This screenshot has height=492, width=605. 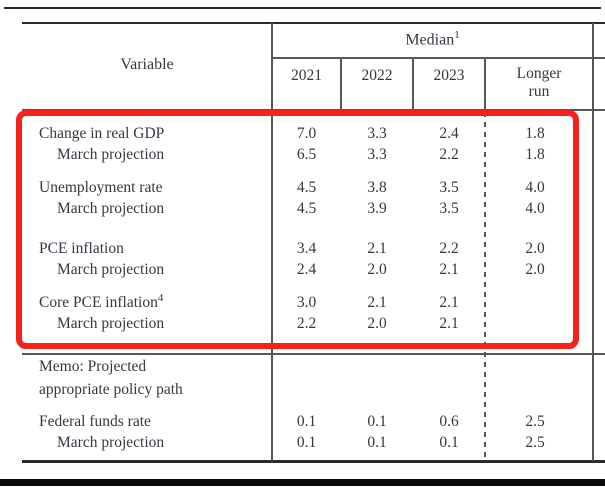 I want to click on year-divider-2021-2022, so click(x=341, y=83).